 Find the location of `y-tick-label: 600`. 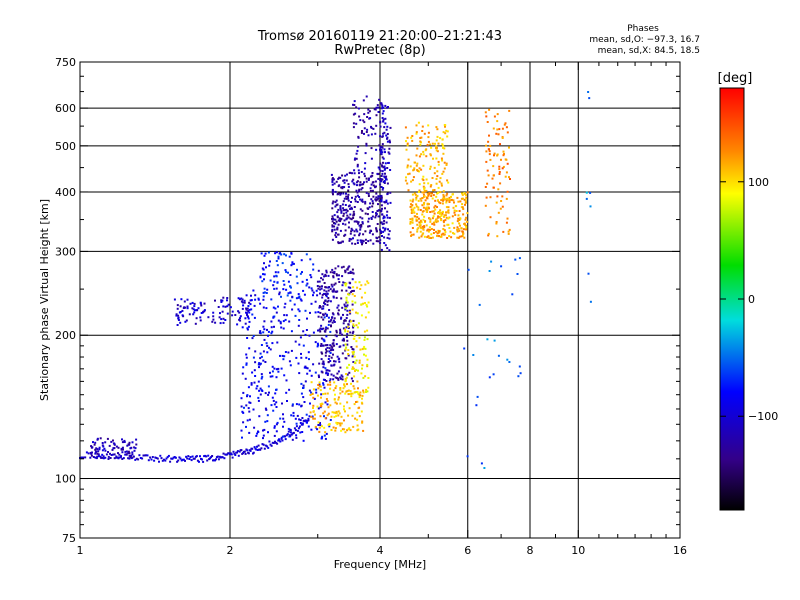

y-tick-label: 600 is located at coordinates (65, 108).